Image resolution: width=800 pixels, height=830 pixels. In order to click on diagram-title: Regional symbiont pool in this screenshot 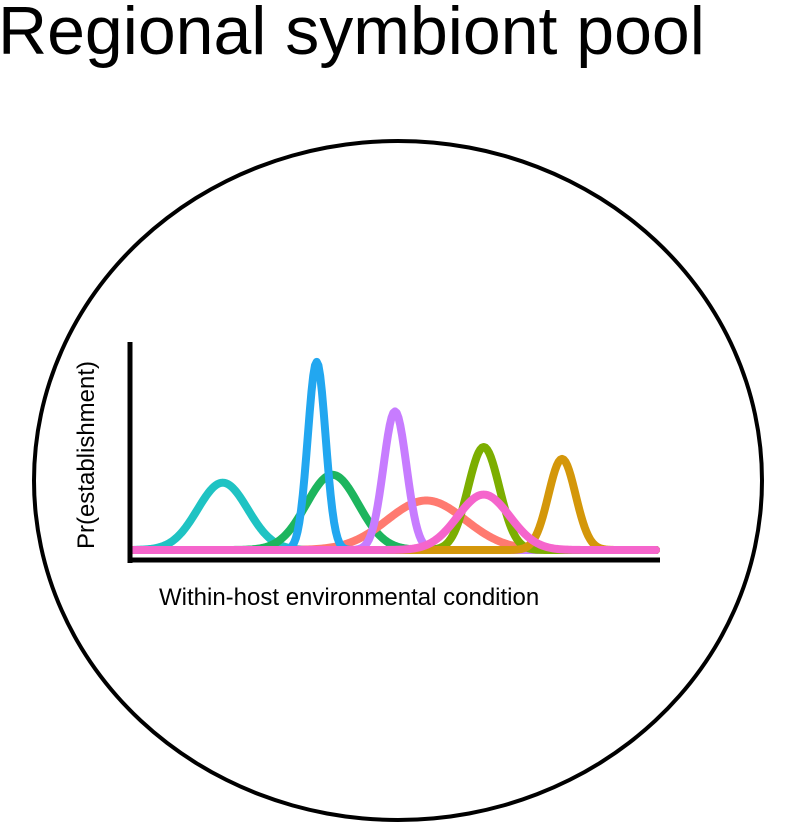, I will do `click(352, 34)`.